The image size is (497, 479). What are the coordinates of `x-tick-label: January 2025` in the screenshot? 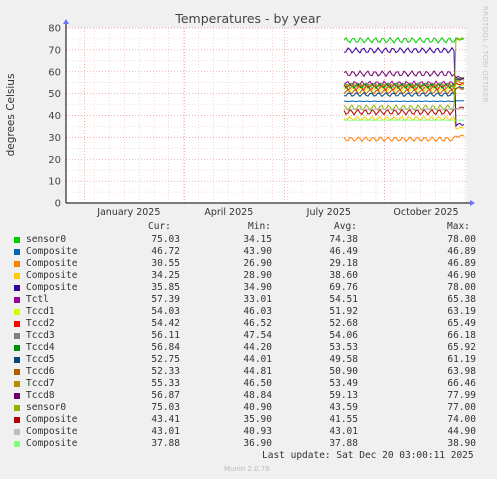 It's located at (128, 212).